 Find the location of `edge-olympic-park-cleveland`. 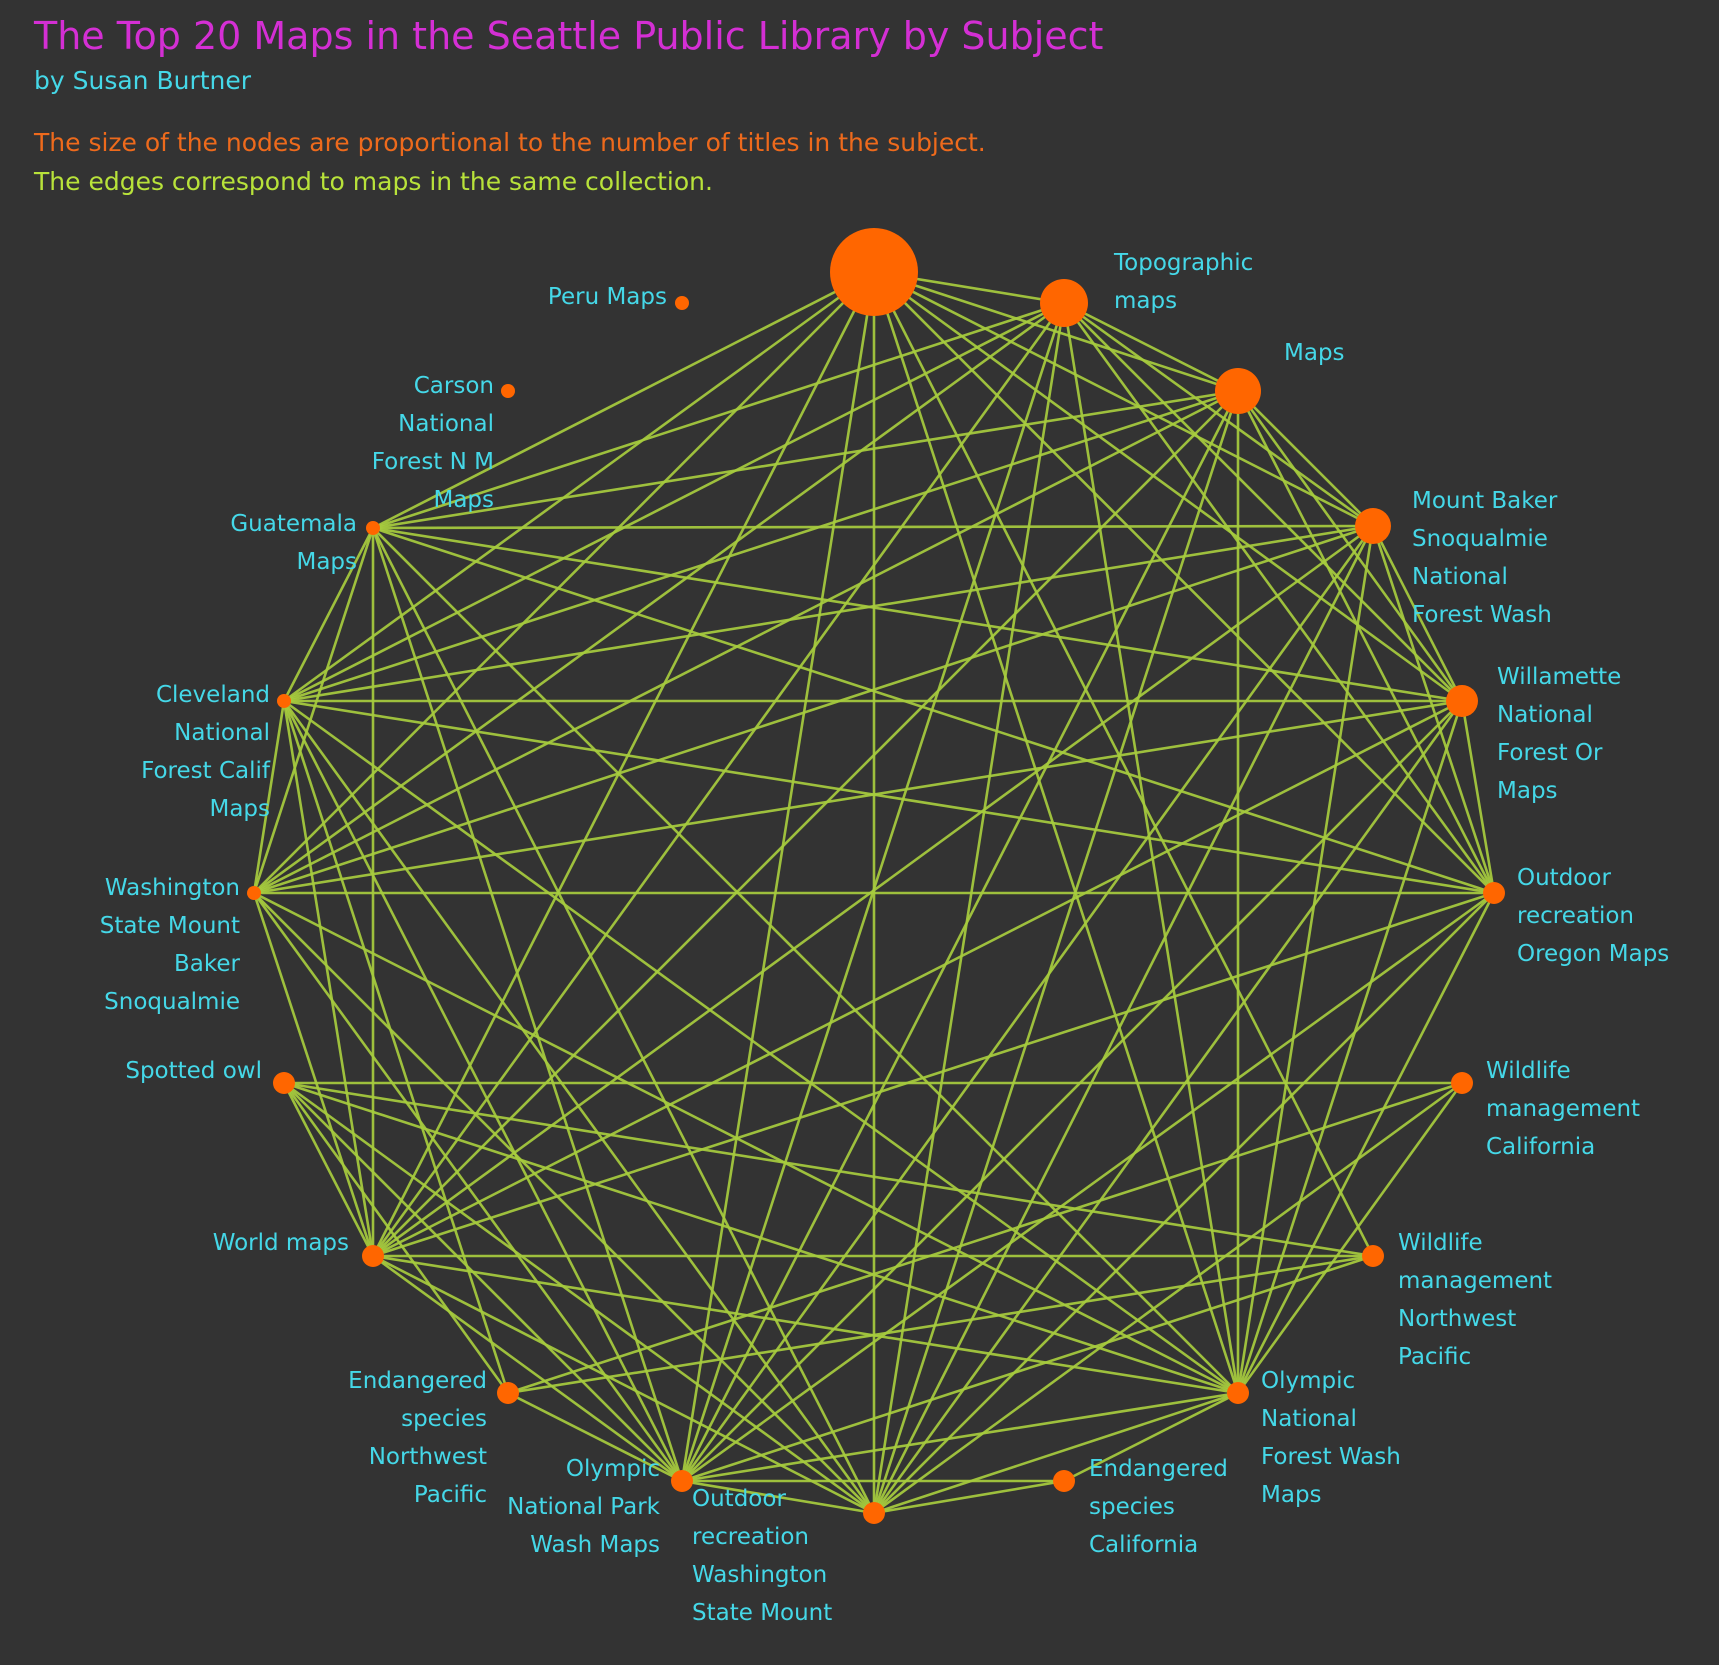

edge-olympic-park-cleveland is located at coordinates (483, 1091).